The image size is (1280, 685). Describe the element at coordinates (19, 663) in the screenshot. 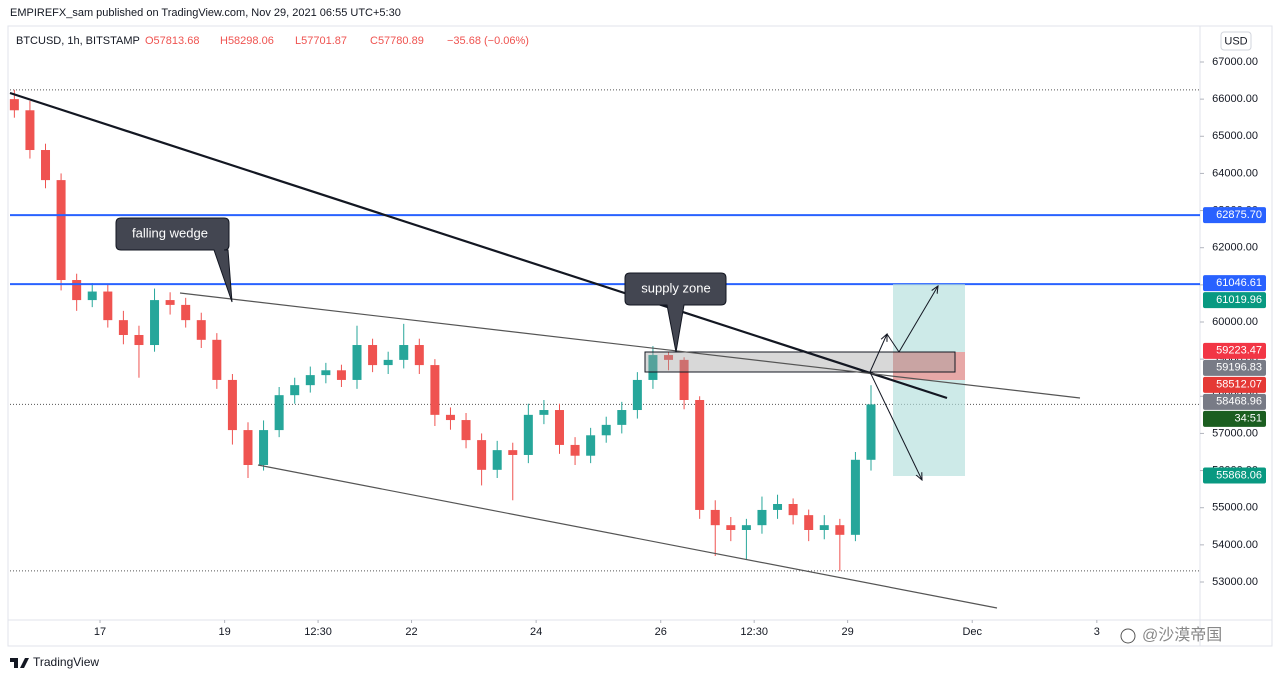

I see `logo` at that location.